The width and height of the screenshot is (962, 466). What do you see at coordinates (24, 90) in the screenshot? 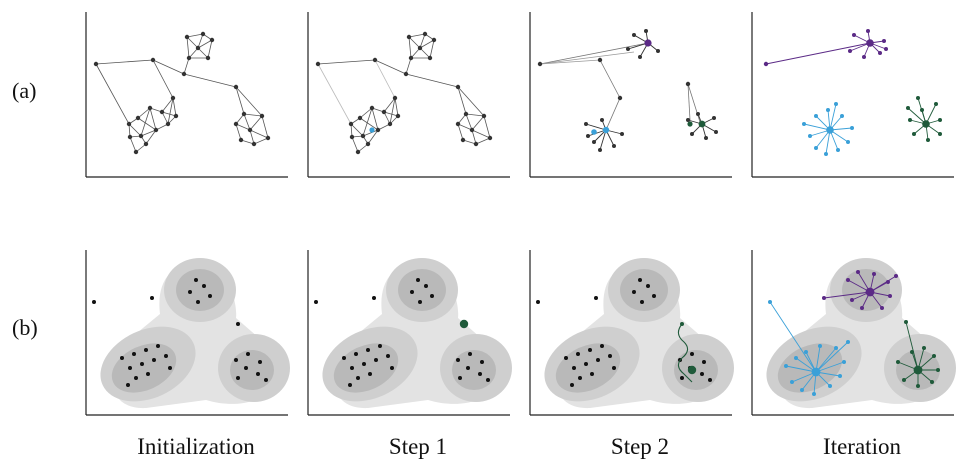
I see `row-label-a: (a)` at bounding box center [24, 90].